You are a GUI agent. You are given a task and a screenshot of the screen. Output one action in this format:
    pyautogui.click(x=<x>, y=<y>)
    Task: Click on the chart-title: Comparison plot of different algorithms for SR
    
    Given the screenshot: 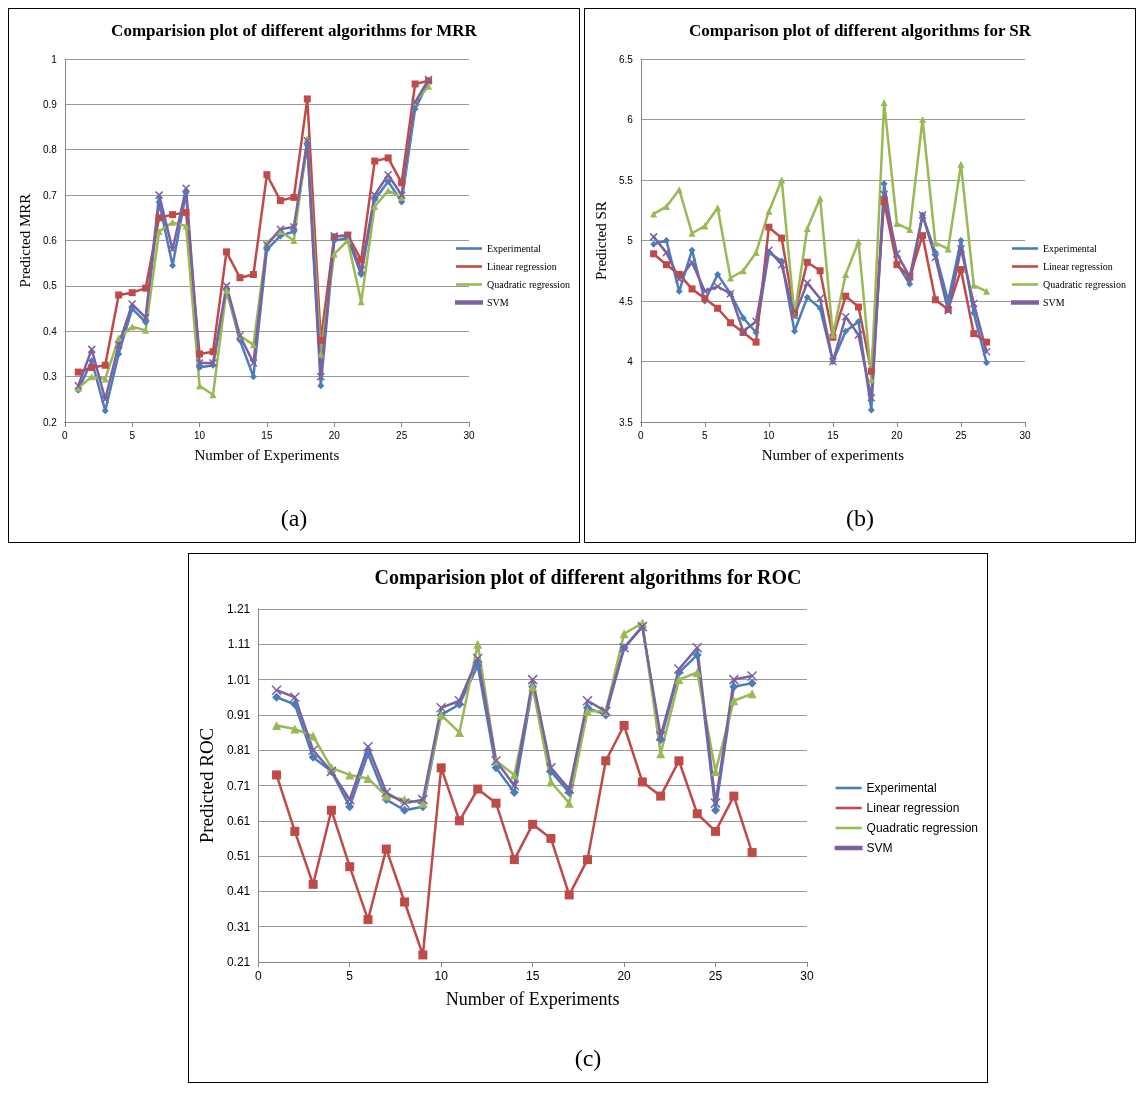 What is the action you would take?
    pyautogui.click(x=860, y=30)
    